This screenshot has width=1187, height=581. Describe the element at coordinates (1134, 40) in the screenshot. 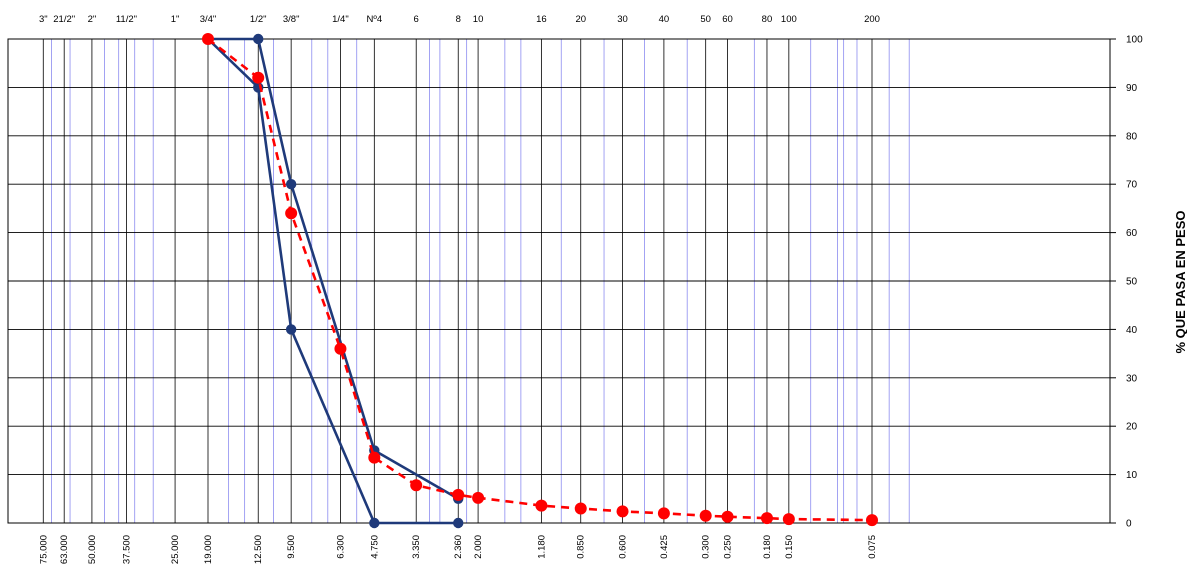

I see `y-tick-label: 100` at that location.